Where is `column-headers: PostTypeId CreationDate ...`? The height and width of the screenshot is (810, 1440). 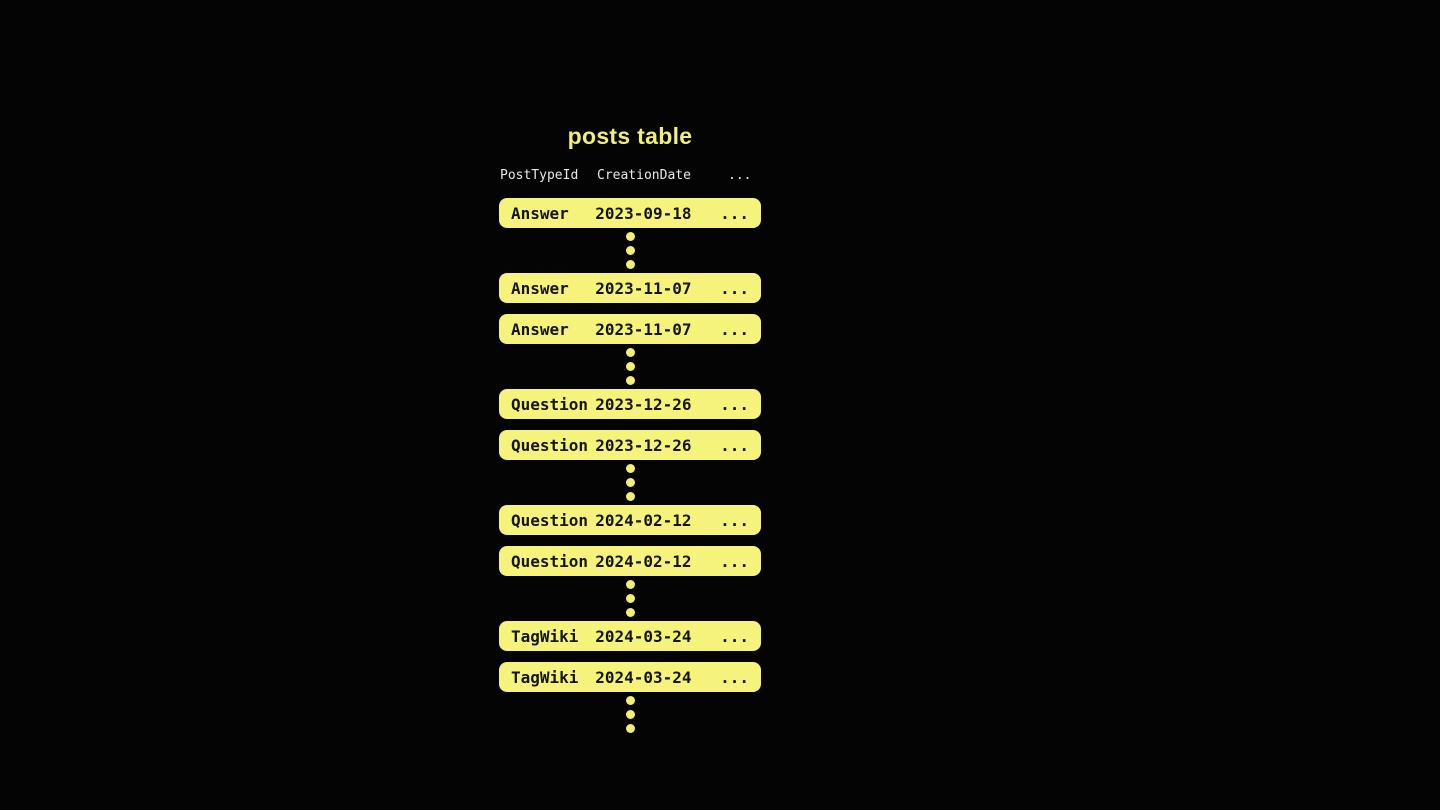
column-headers: PostTypeId CreationDate ... is located at coordinates (630, 175).